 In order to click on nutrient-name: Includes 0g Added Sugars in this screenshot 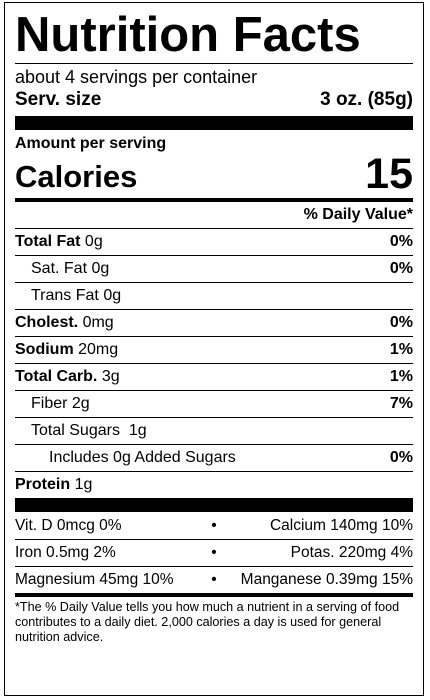, I will do `click(142, 457)`.